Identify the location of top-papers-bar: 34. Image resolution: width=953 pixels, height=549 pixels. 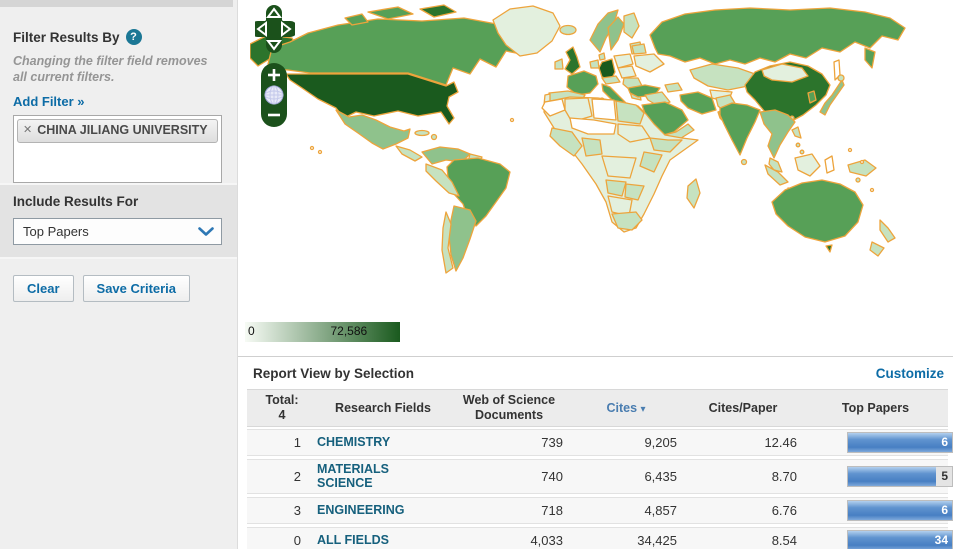
(900, 539).